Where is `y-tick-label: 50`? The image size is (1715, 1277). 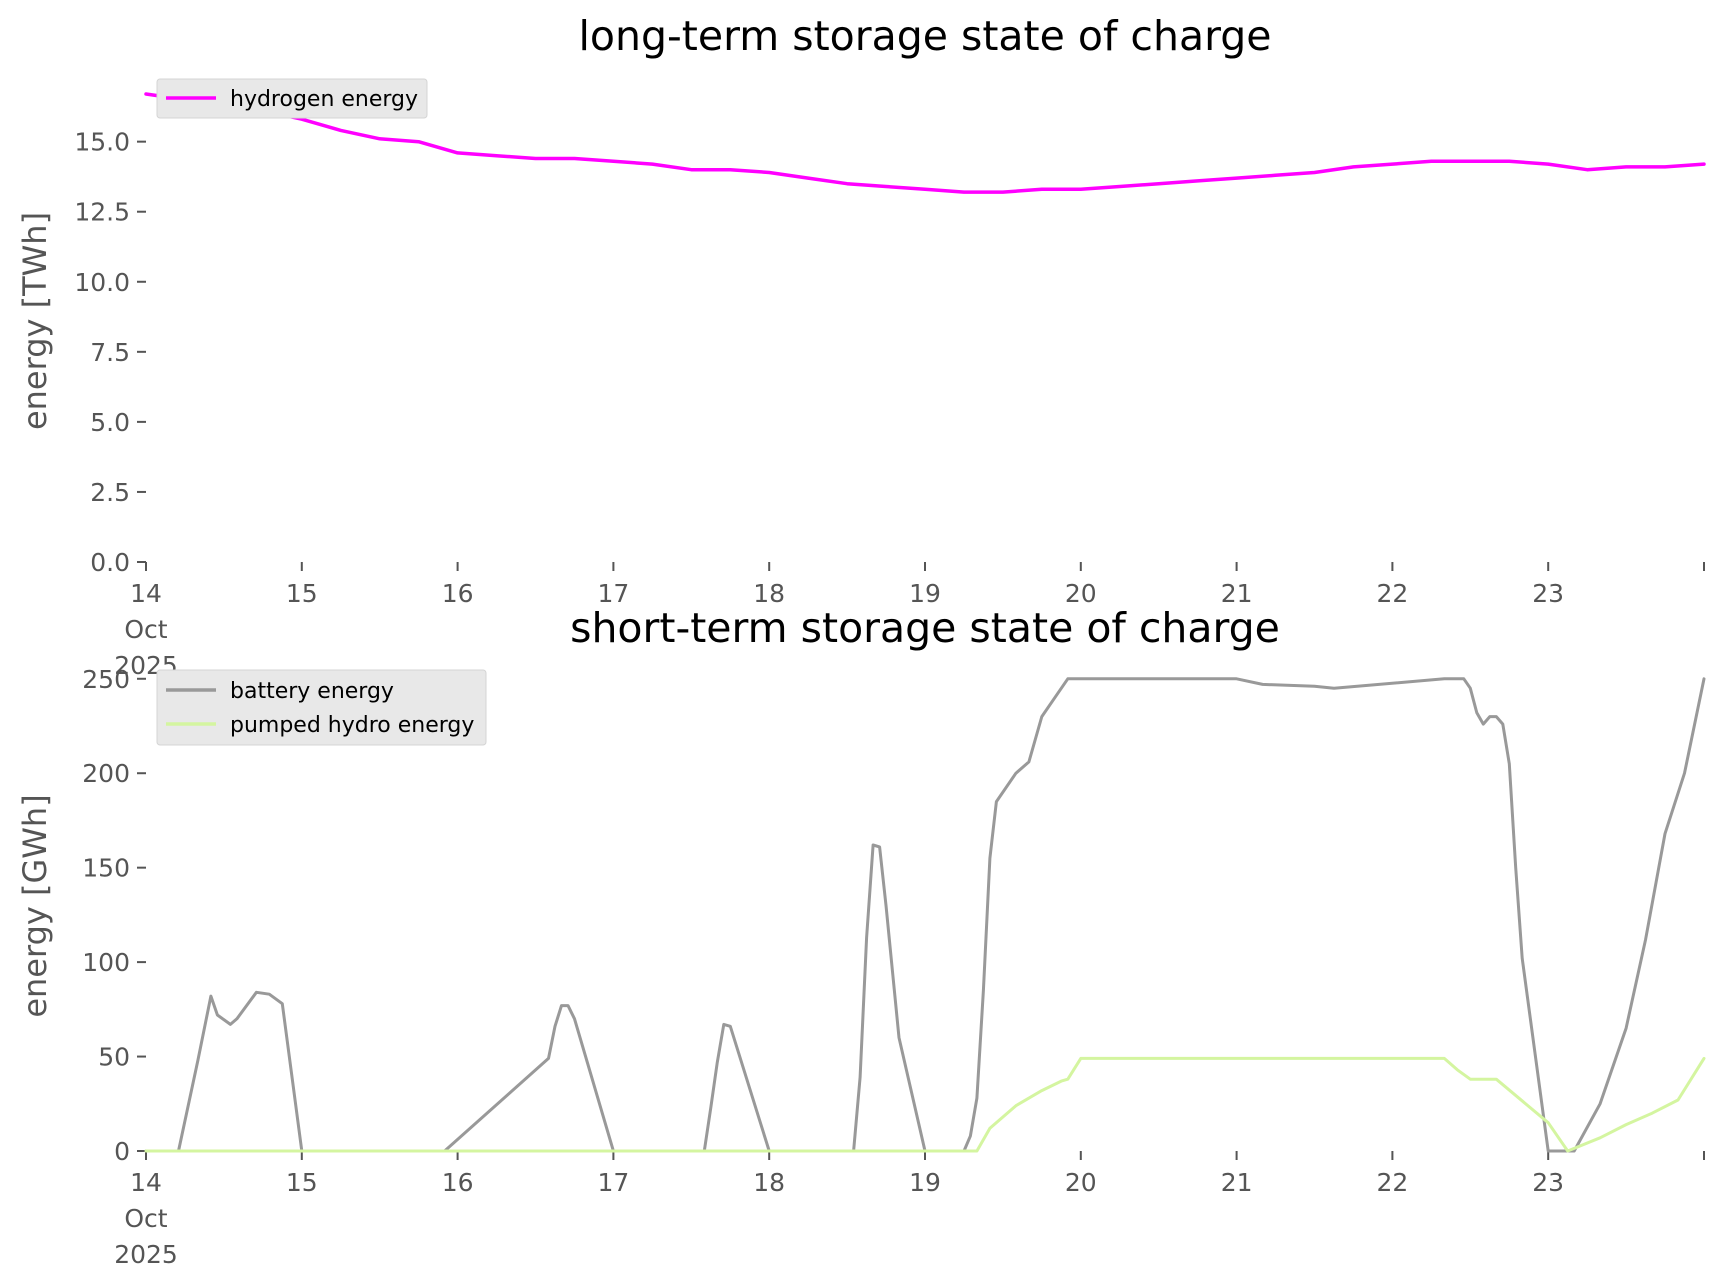
y-tick-label: 50 is located at coordinates (114, 1057).